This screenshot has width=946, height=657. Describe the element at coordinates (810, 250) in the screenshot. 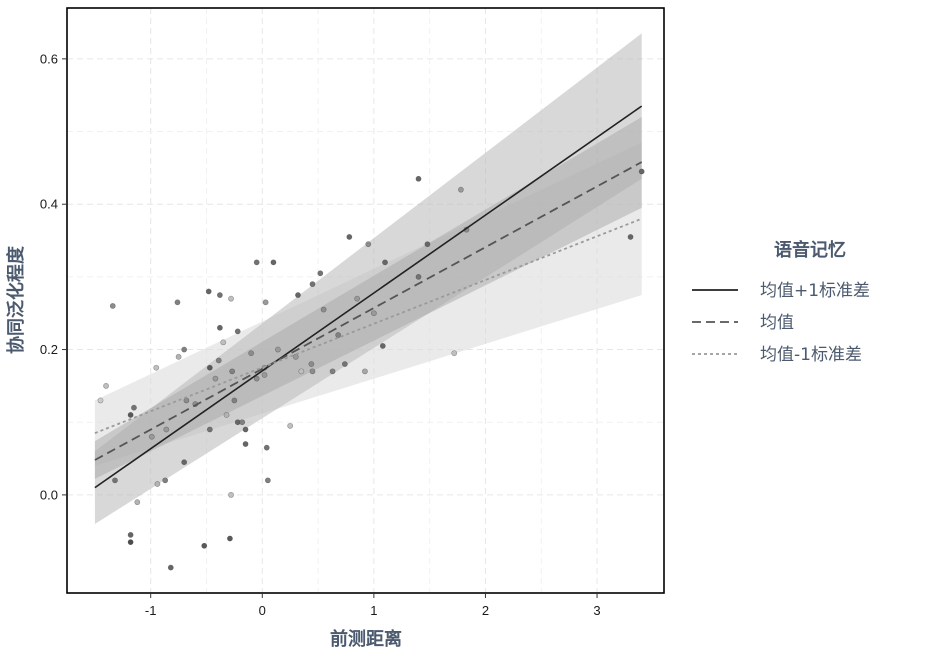

I see `legend-title: 语音记忆` at that location.